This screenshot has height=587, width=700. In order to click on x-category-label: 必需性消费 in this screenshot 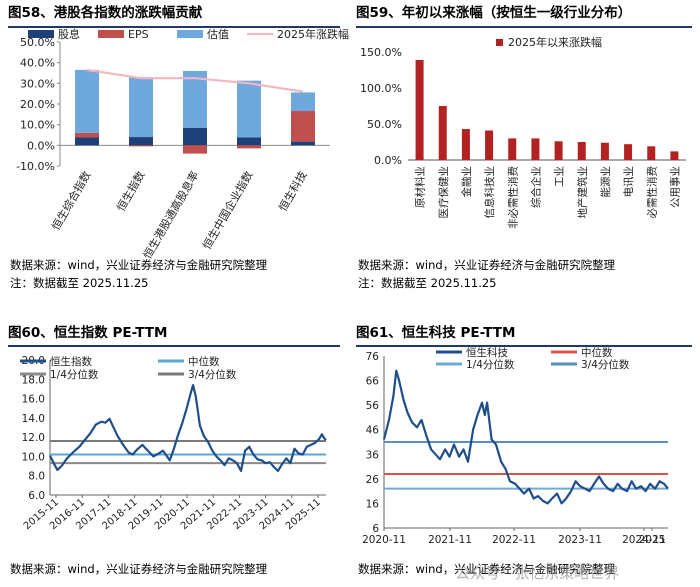, I will do `click(651, 192)`.